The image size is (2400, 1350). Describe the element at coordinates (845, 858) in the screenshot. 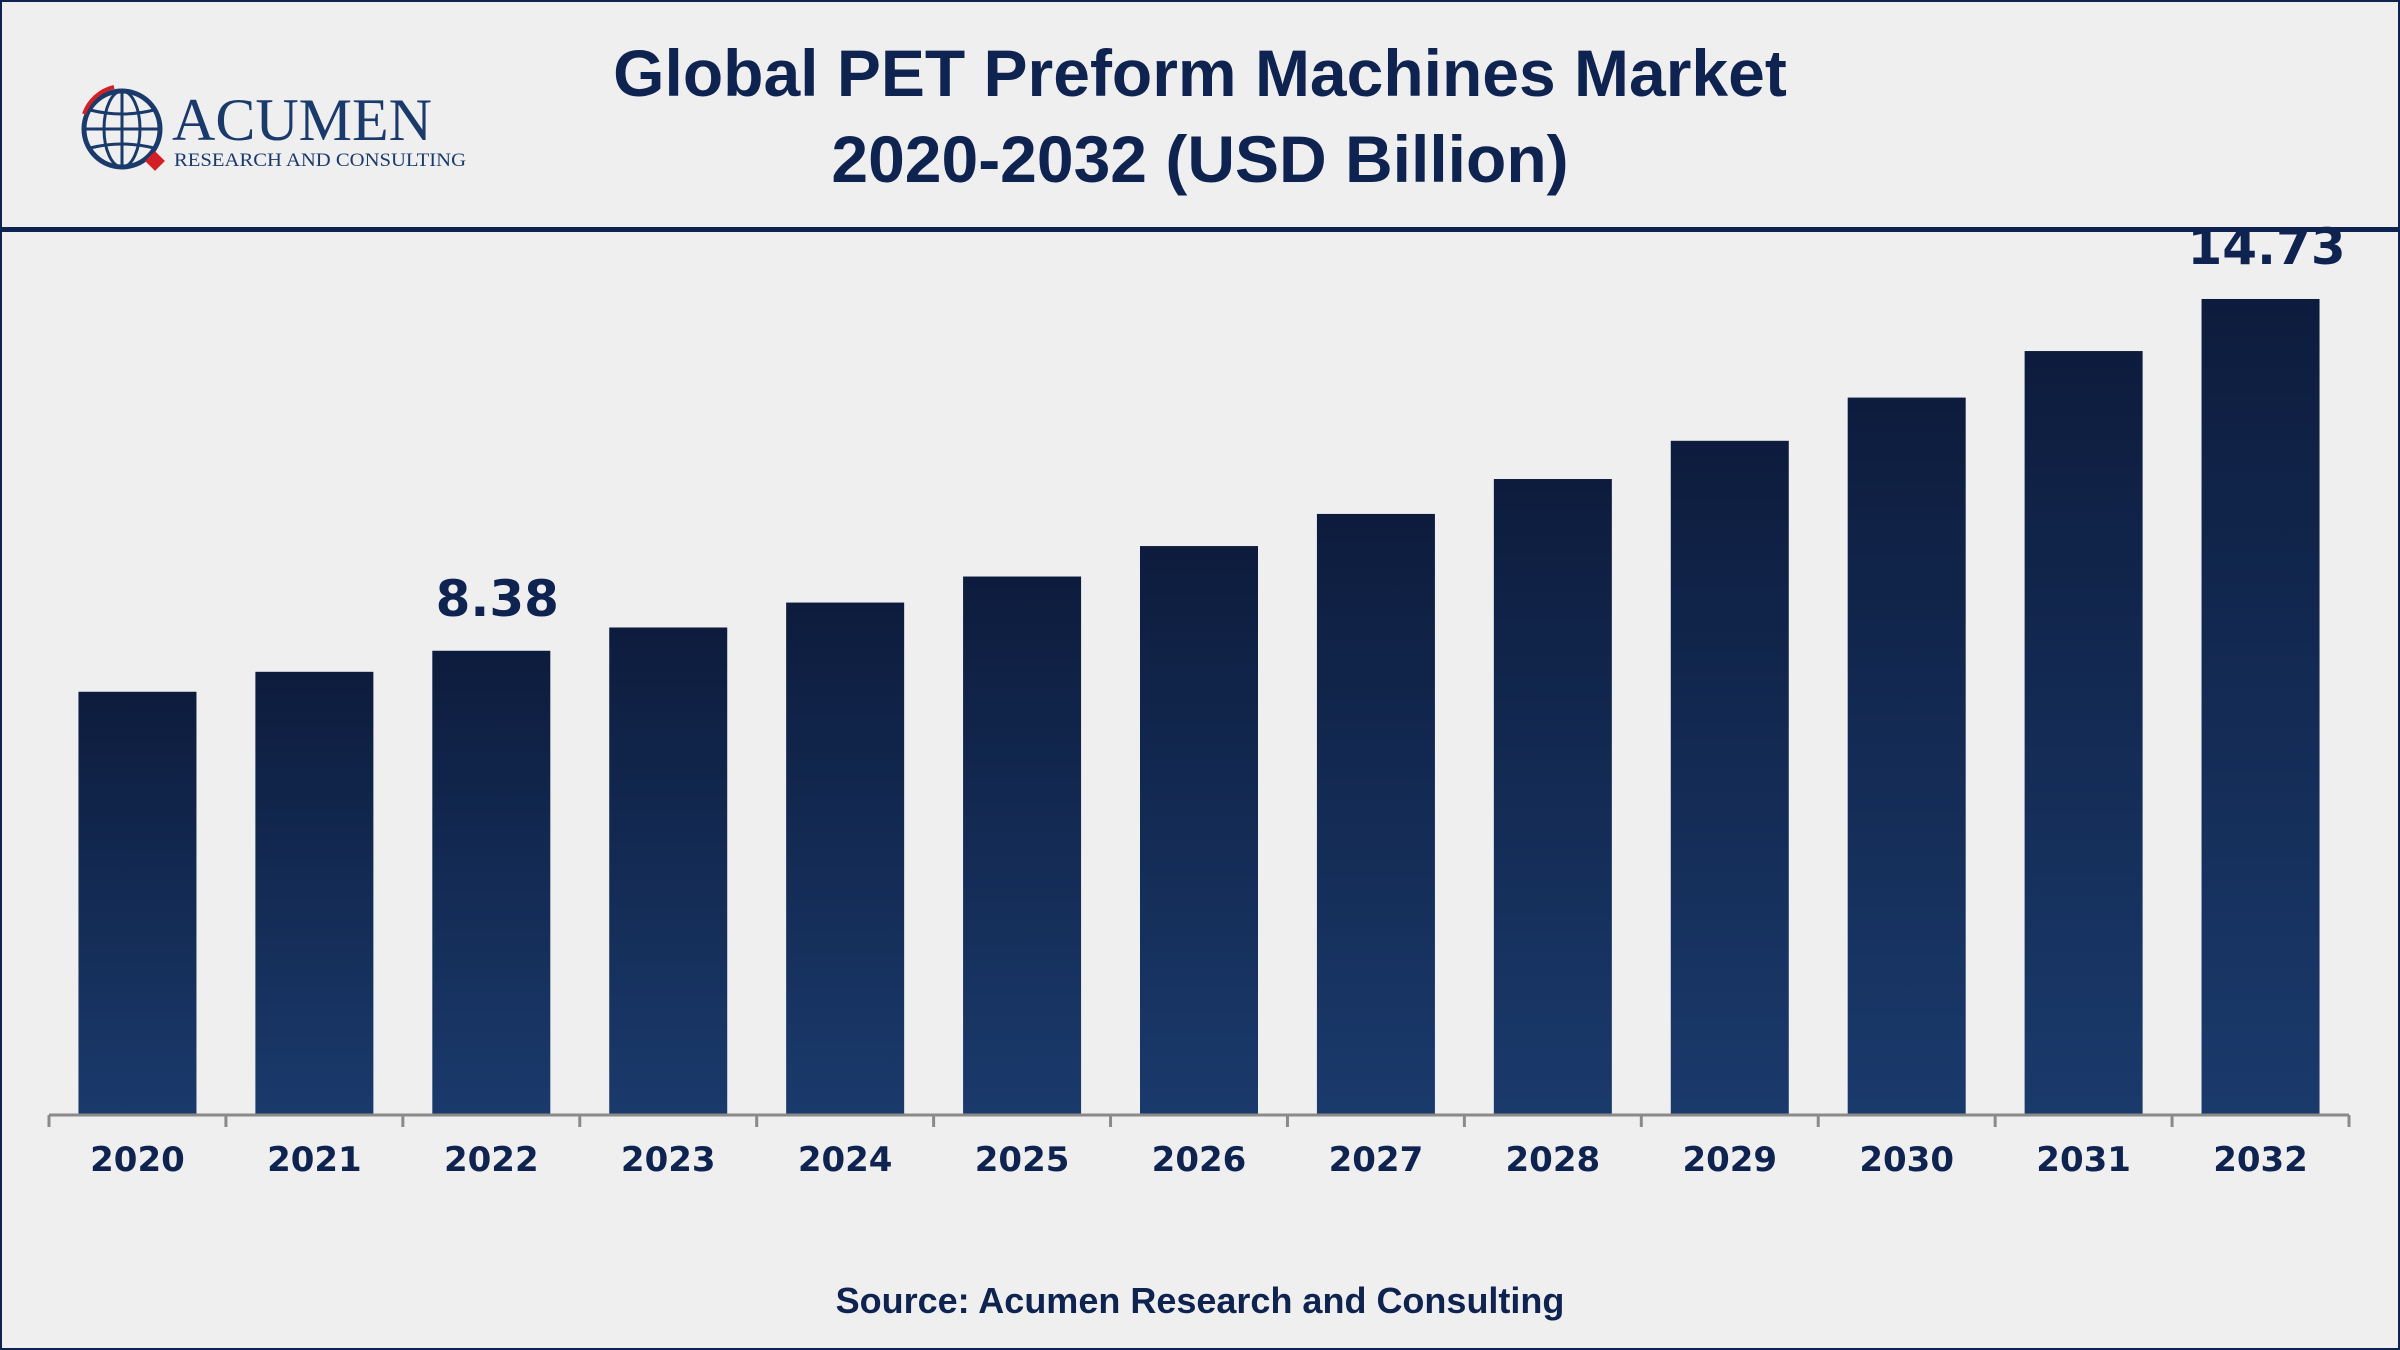

I see `bar-2024` at that location.